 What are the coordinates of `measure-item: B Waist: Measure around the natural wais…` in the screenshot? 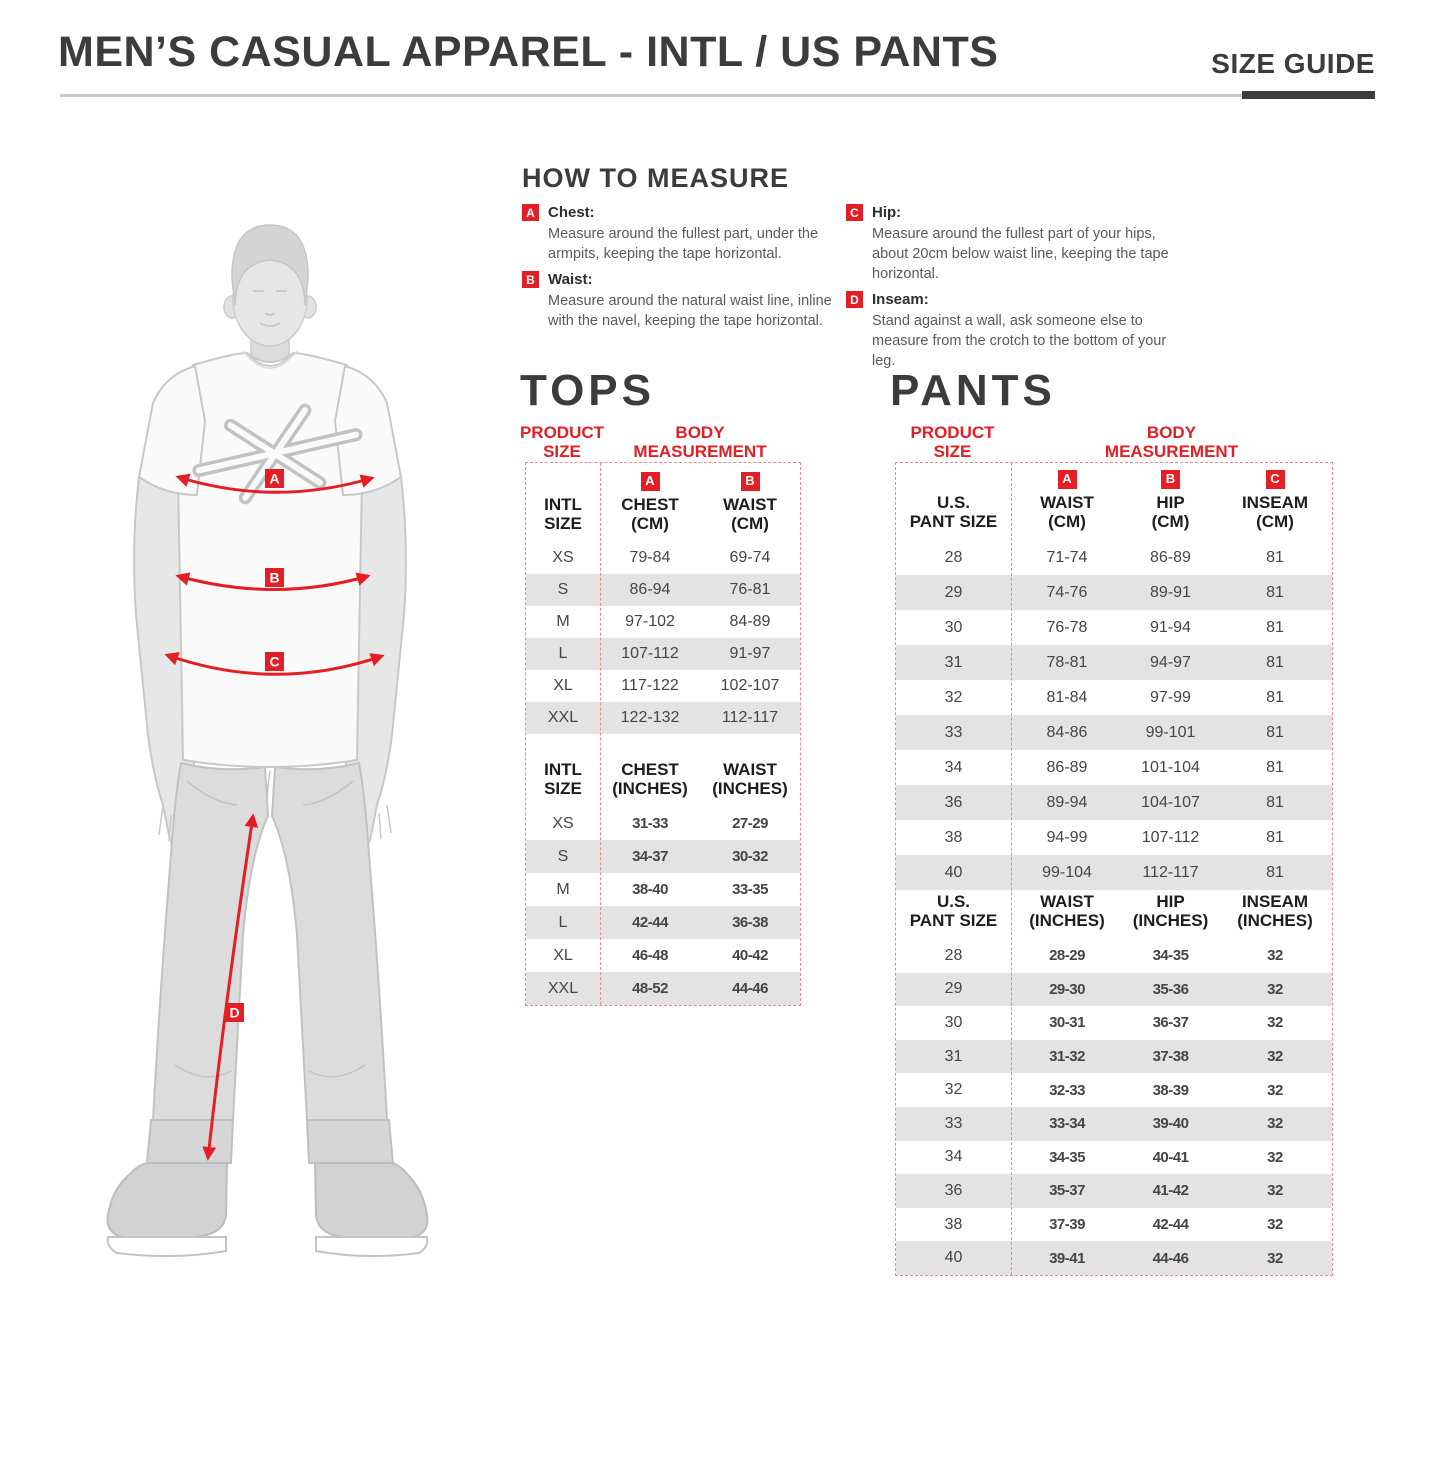 It's located at (687, 301).